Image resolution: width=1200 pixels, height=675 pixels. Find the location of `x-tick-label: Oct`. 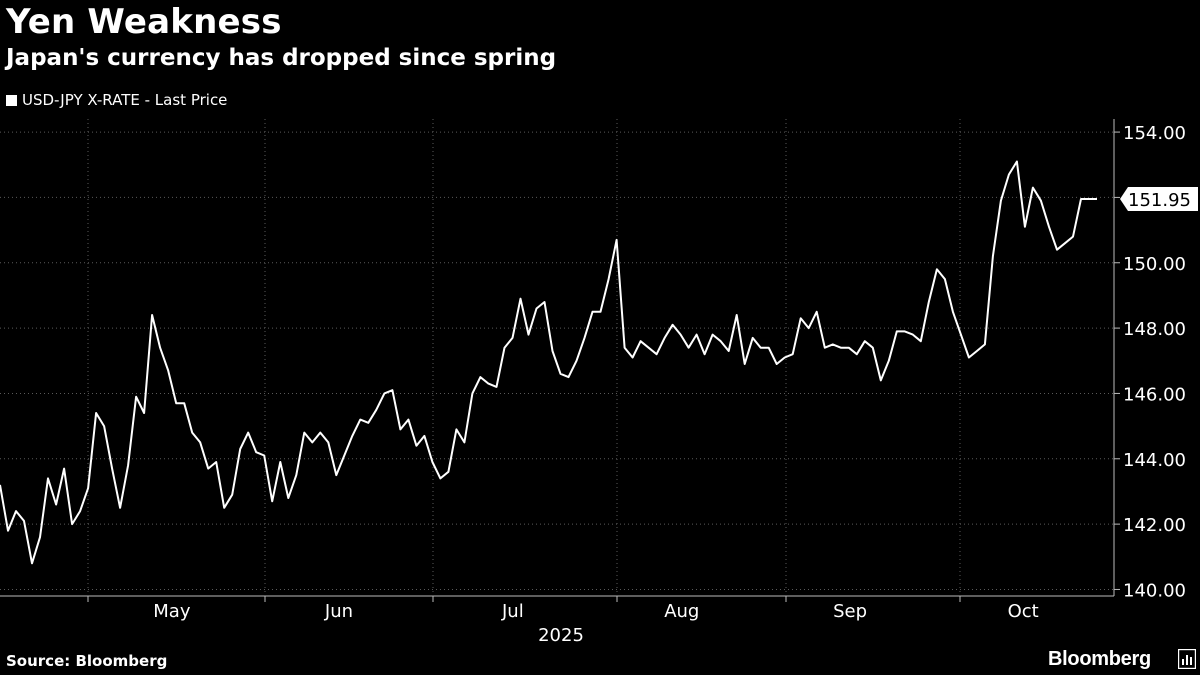

x-tick-label: Oct is located at coordinates (1023, 611).